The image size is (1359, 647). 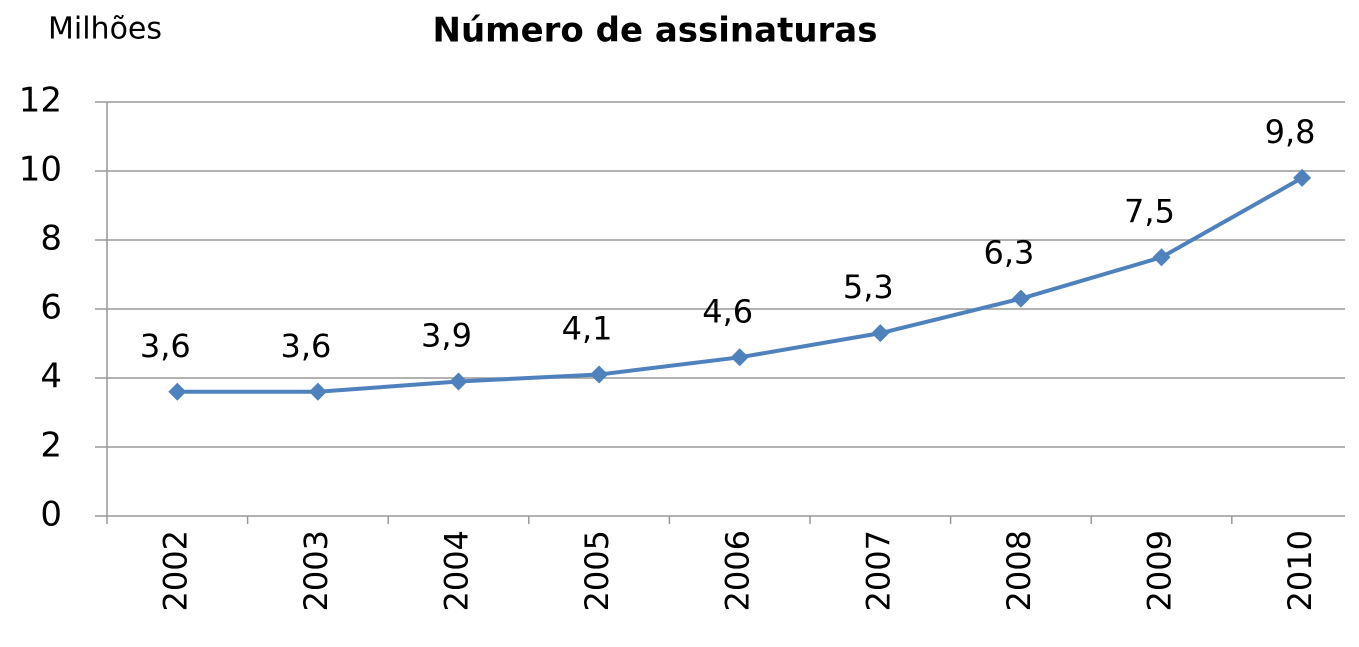 What do you see at coordinates (457, 570) in the screenshot?
I see `x-tick-label: 2004` at bounding box center [457, 570].